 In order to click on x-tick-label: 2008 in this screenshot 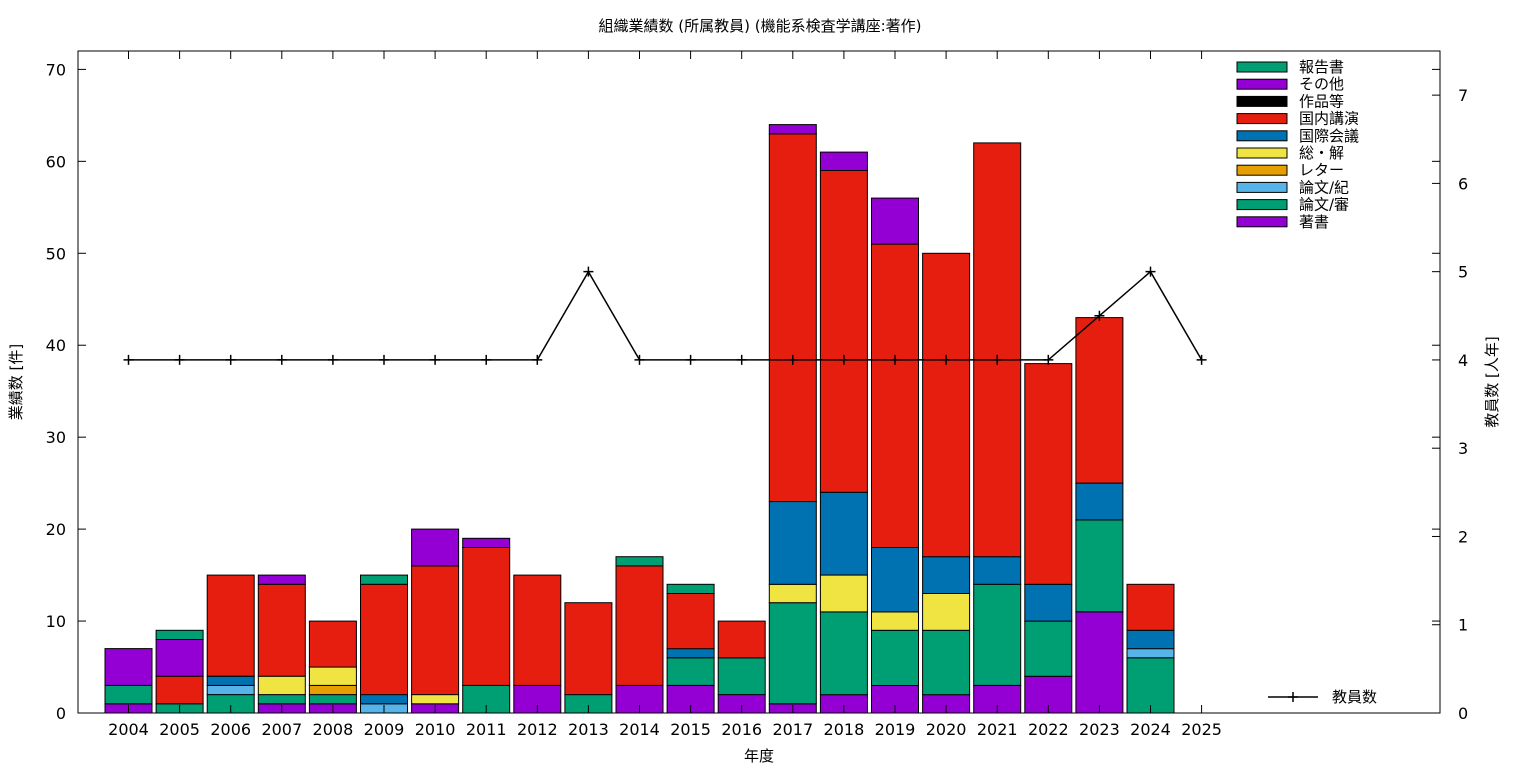, I will do `click(333, 729)`.